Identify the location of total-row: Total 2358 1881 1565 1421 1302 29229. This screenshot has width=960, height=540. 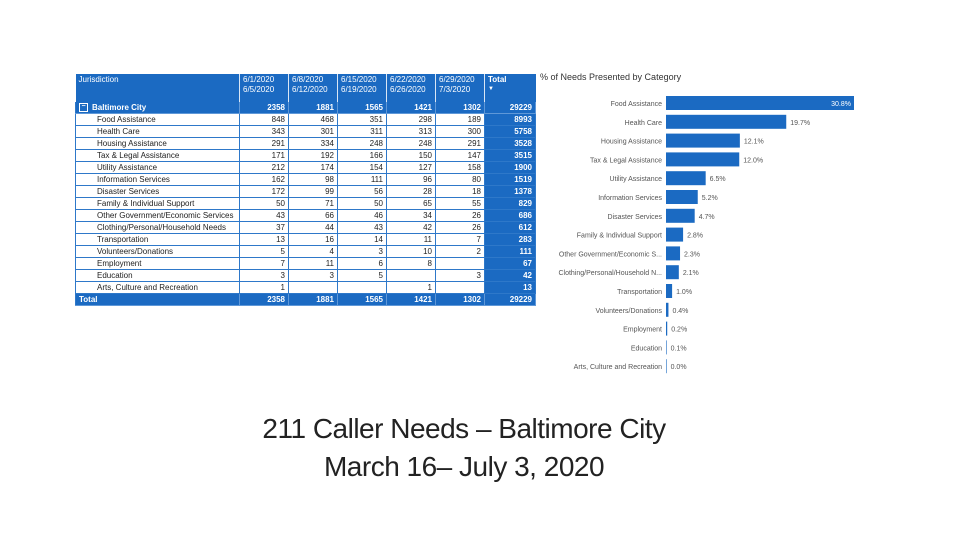
(305, 299).